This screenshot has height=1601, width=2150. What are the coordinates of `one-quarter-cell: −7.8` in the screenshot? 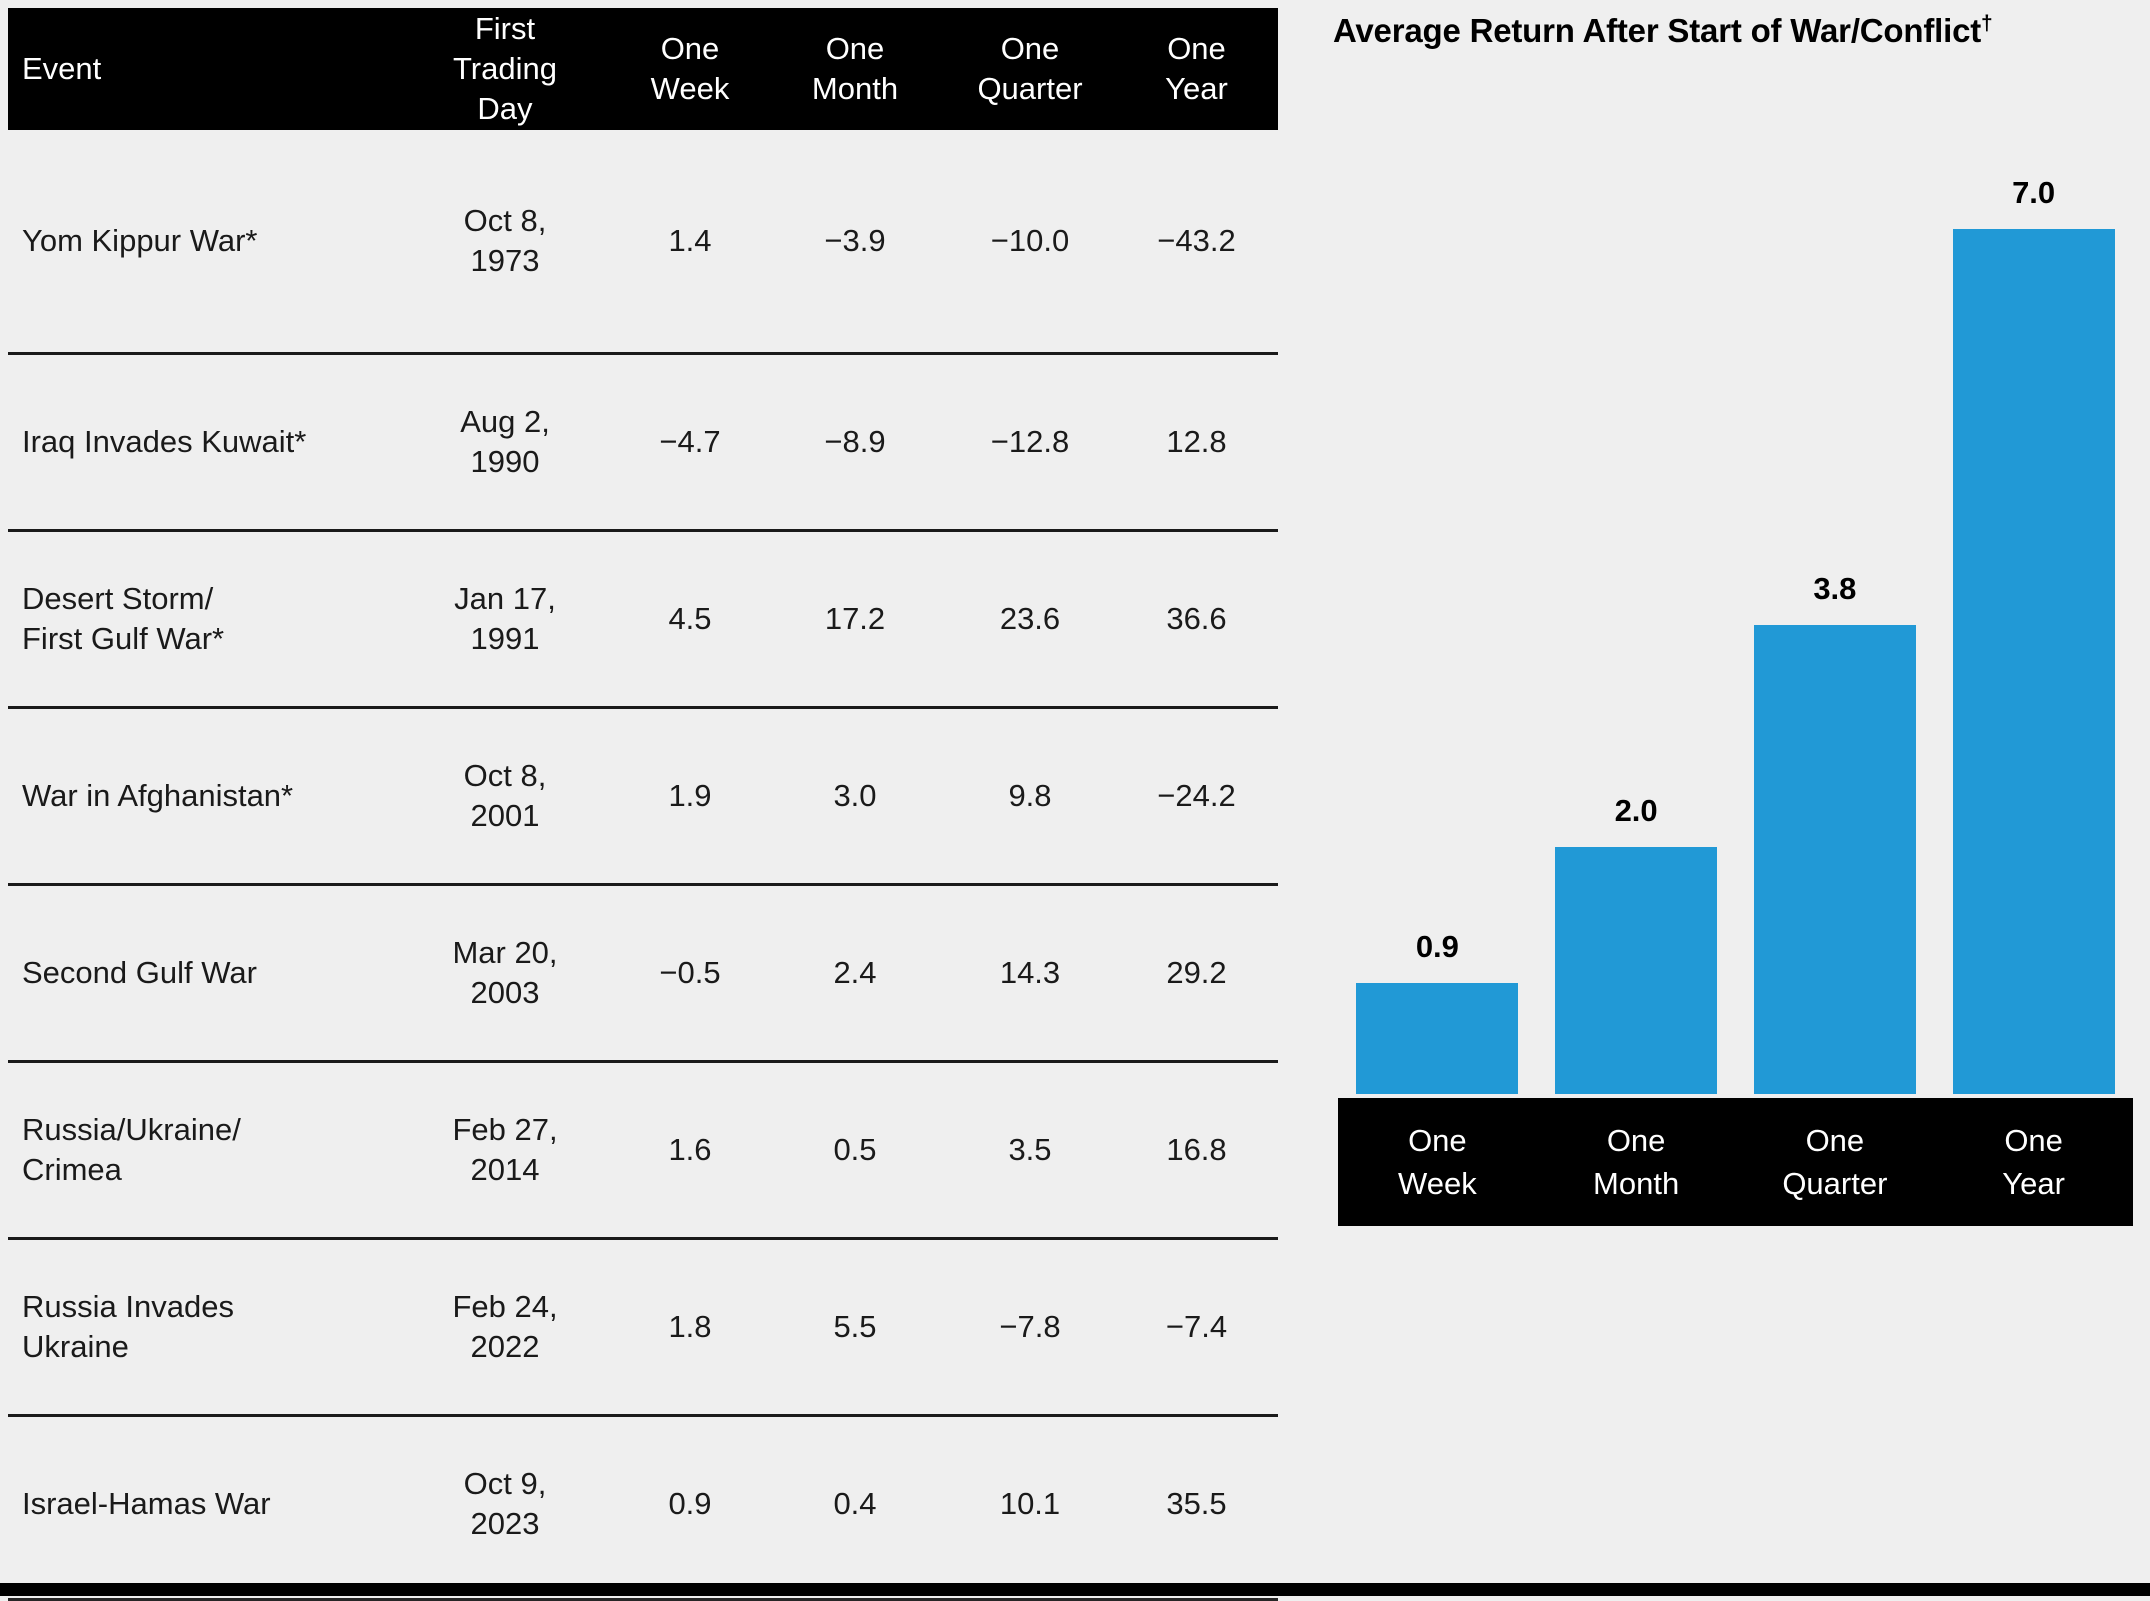 It's located at (1030, 1326).